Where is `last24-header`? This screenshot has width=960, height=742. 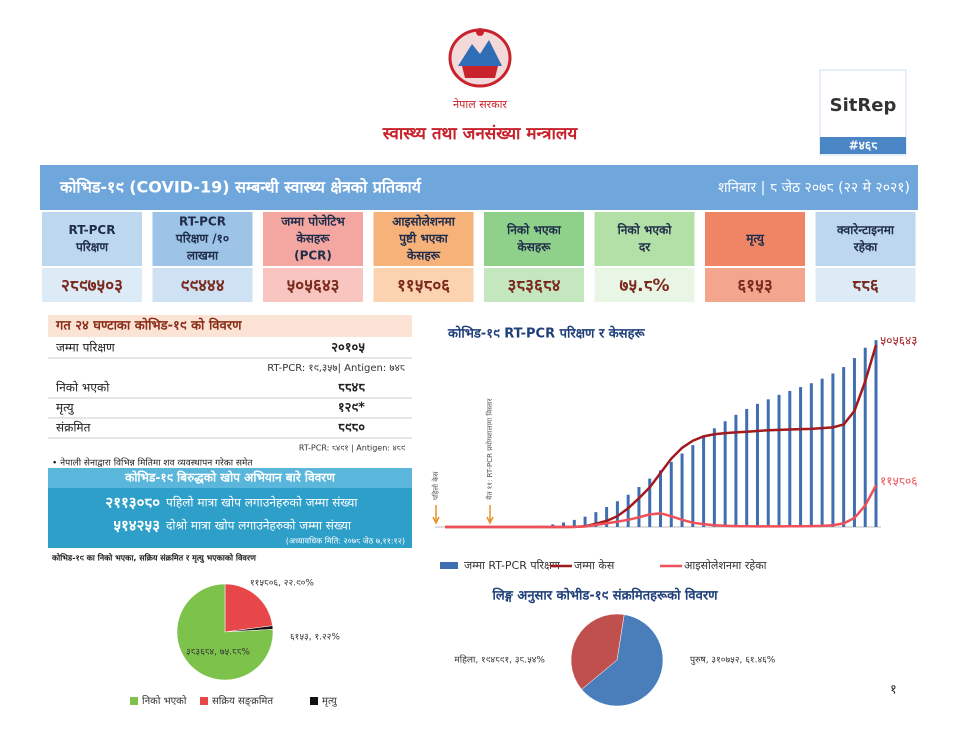
last24-header is located at coordinates (230, 326).